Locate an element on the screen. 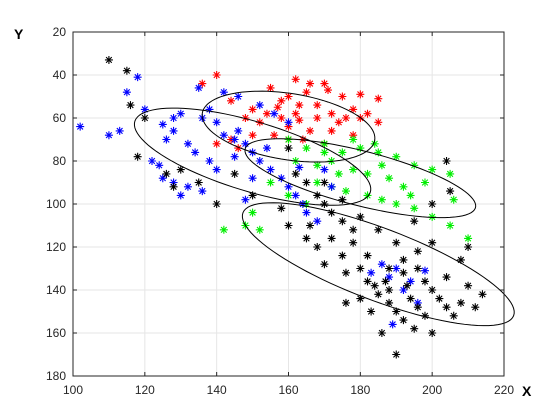 The height and width of the screenshot is (420, 560). x-tick-label: 100 is located at coordinates (73, 390).